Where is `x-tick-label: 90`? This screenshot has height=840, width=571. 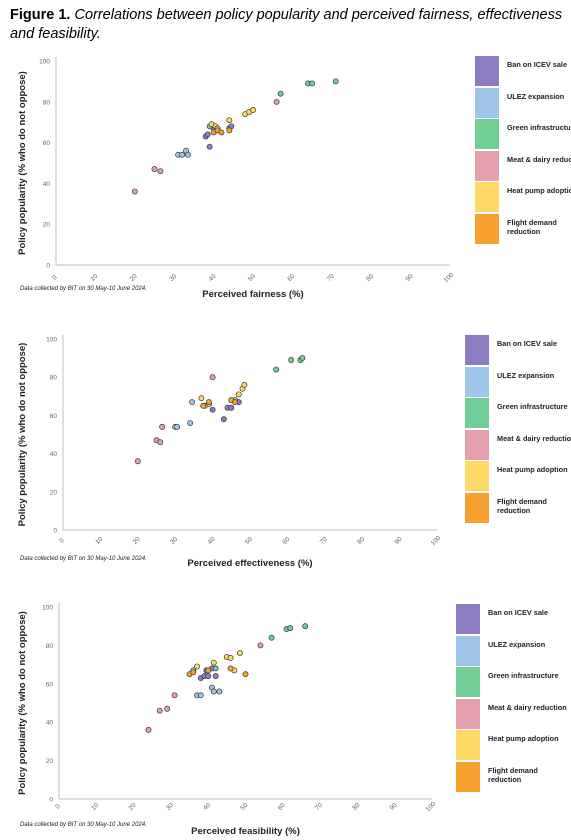 x-tick-label: 90 is located at coordinates (399, 541).